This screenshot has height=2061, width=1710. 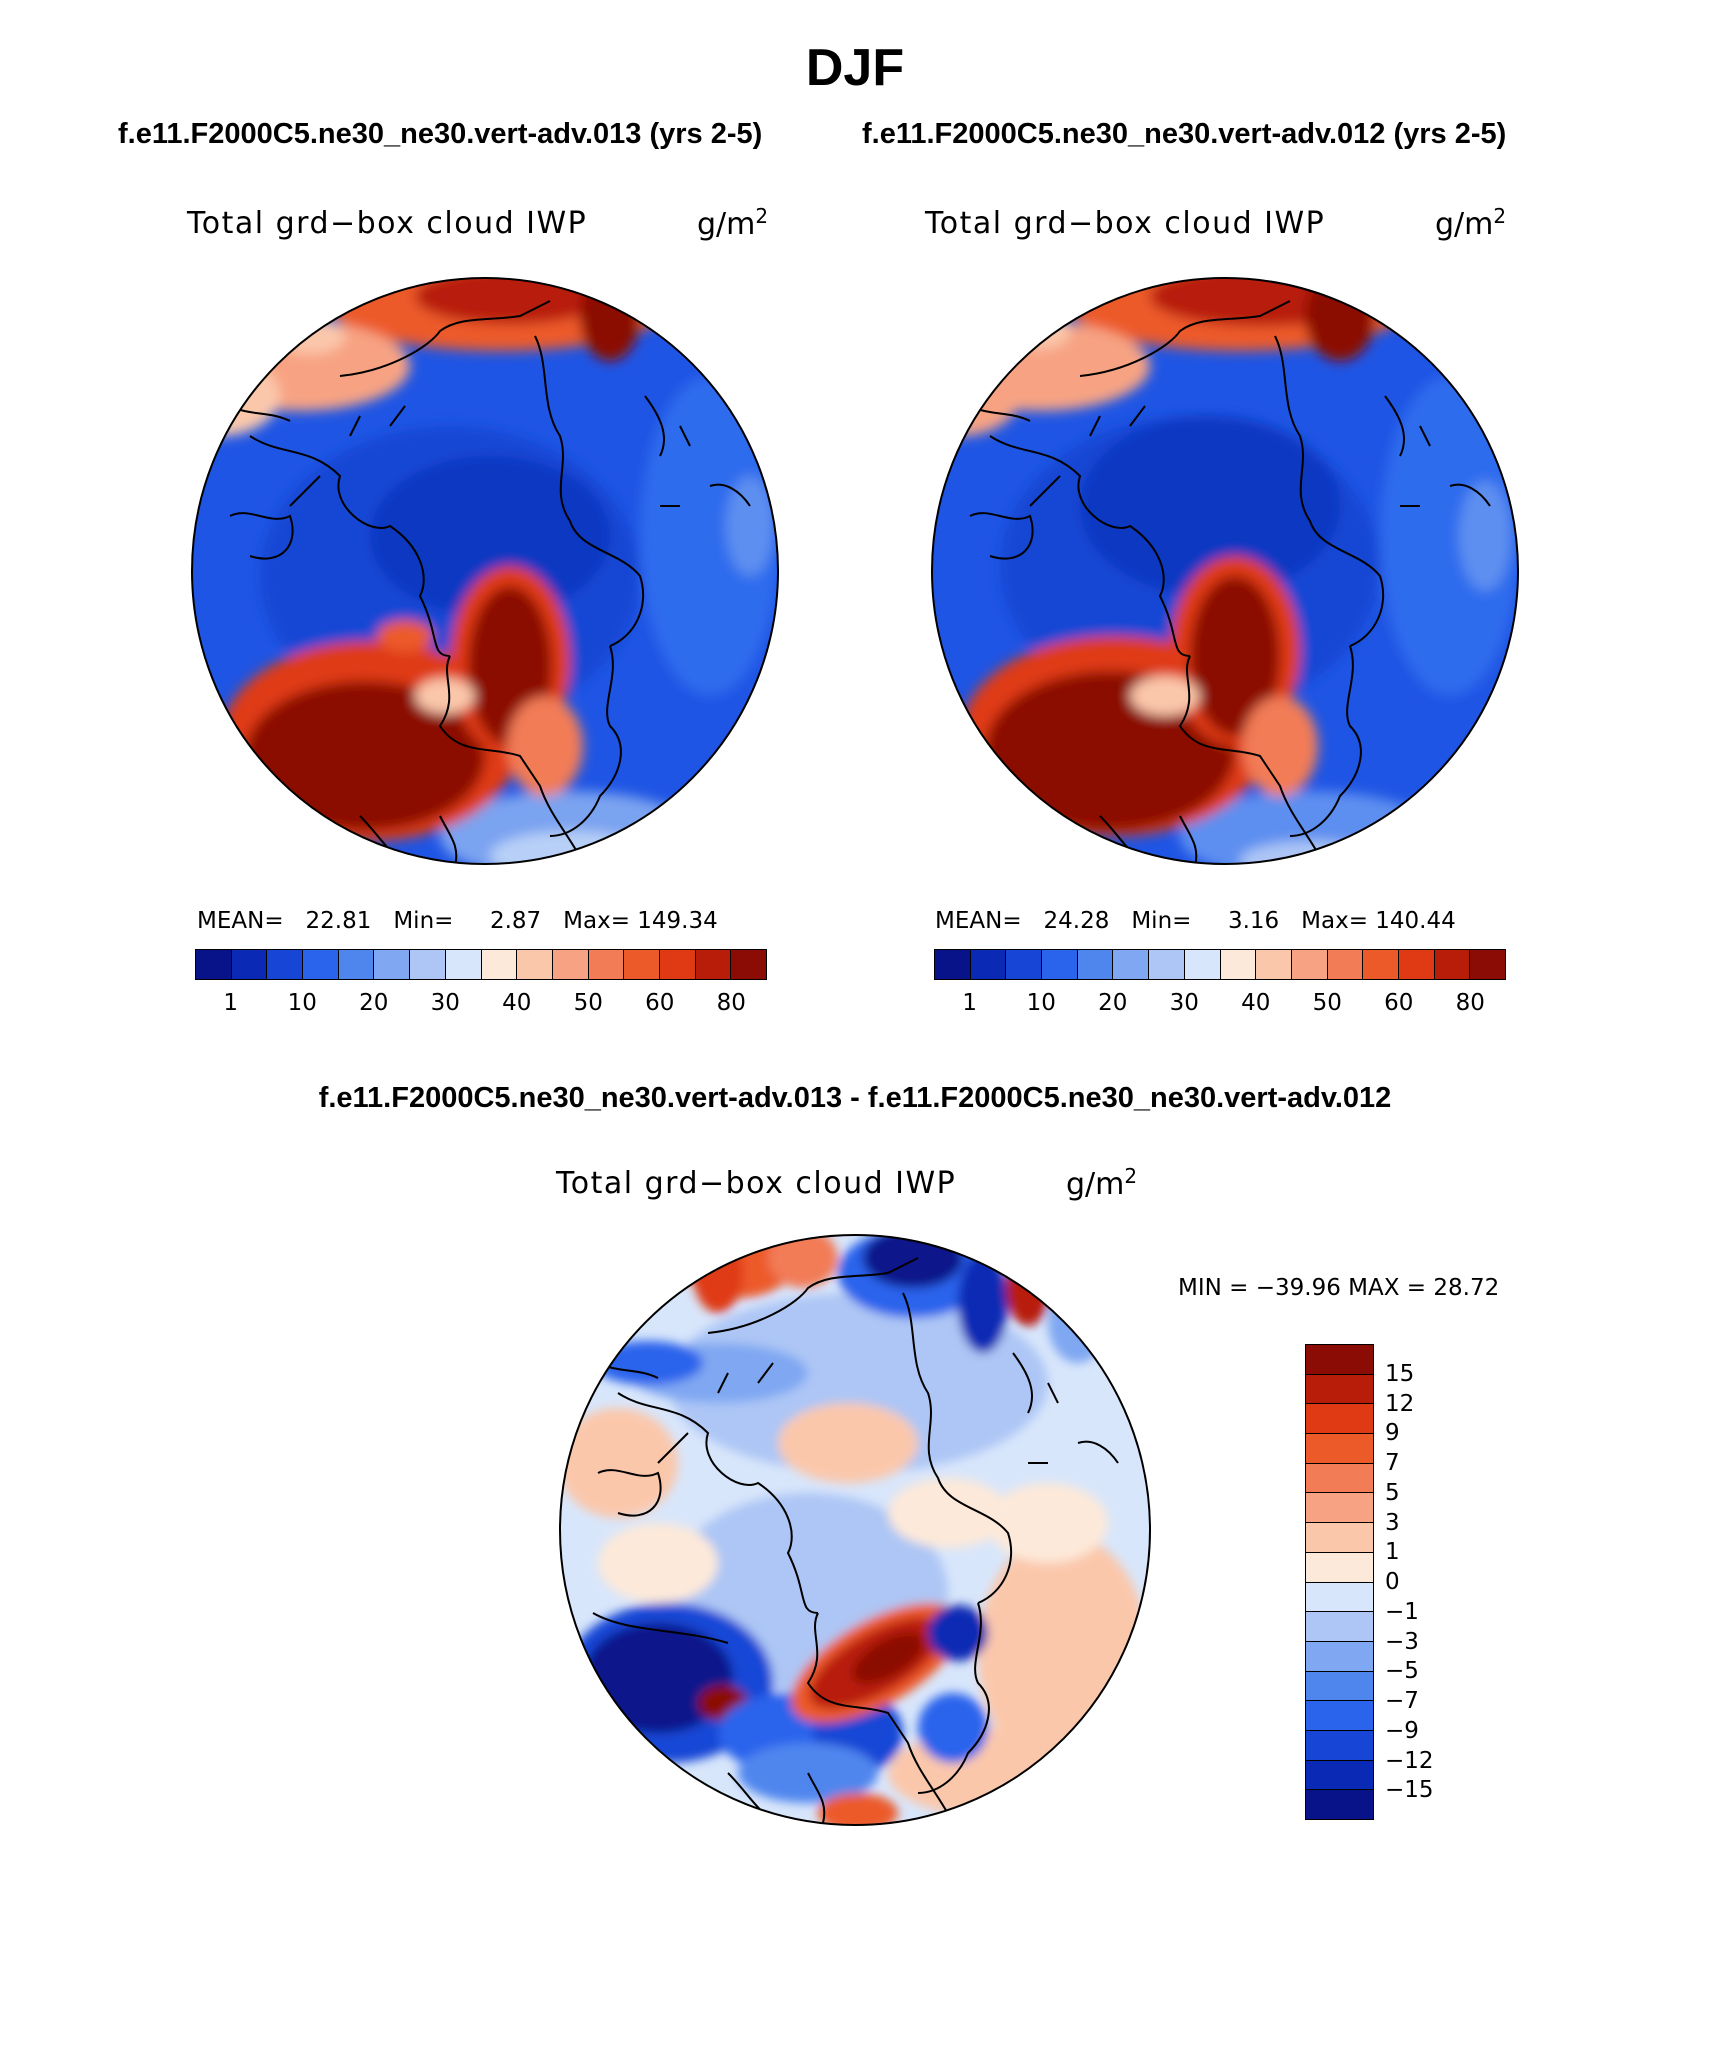 I want to click on panel-a-colorbar-tick-label: 40, so click(x=517, y=1003).